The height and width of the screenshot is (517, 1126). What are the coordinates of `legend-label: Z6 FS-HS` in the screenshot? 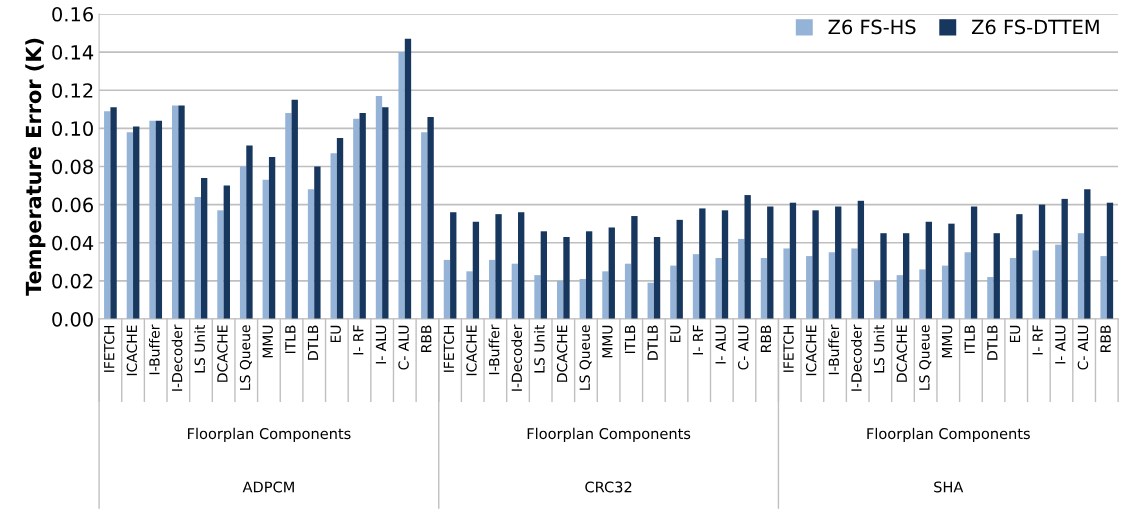 It's located at (872, 27).